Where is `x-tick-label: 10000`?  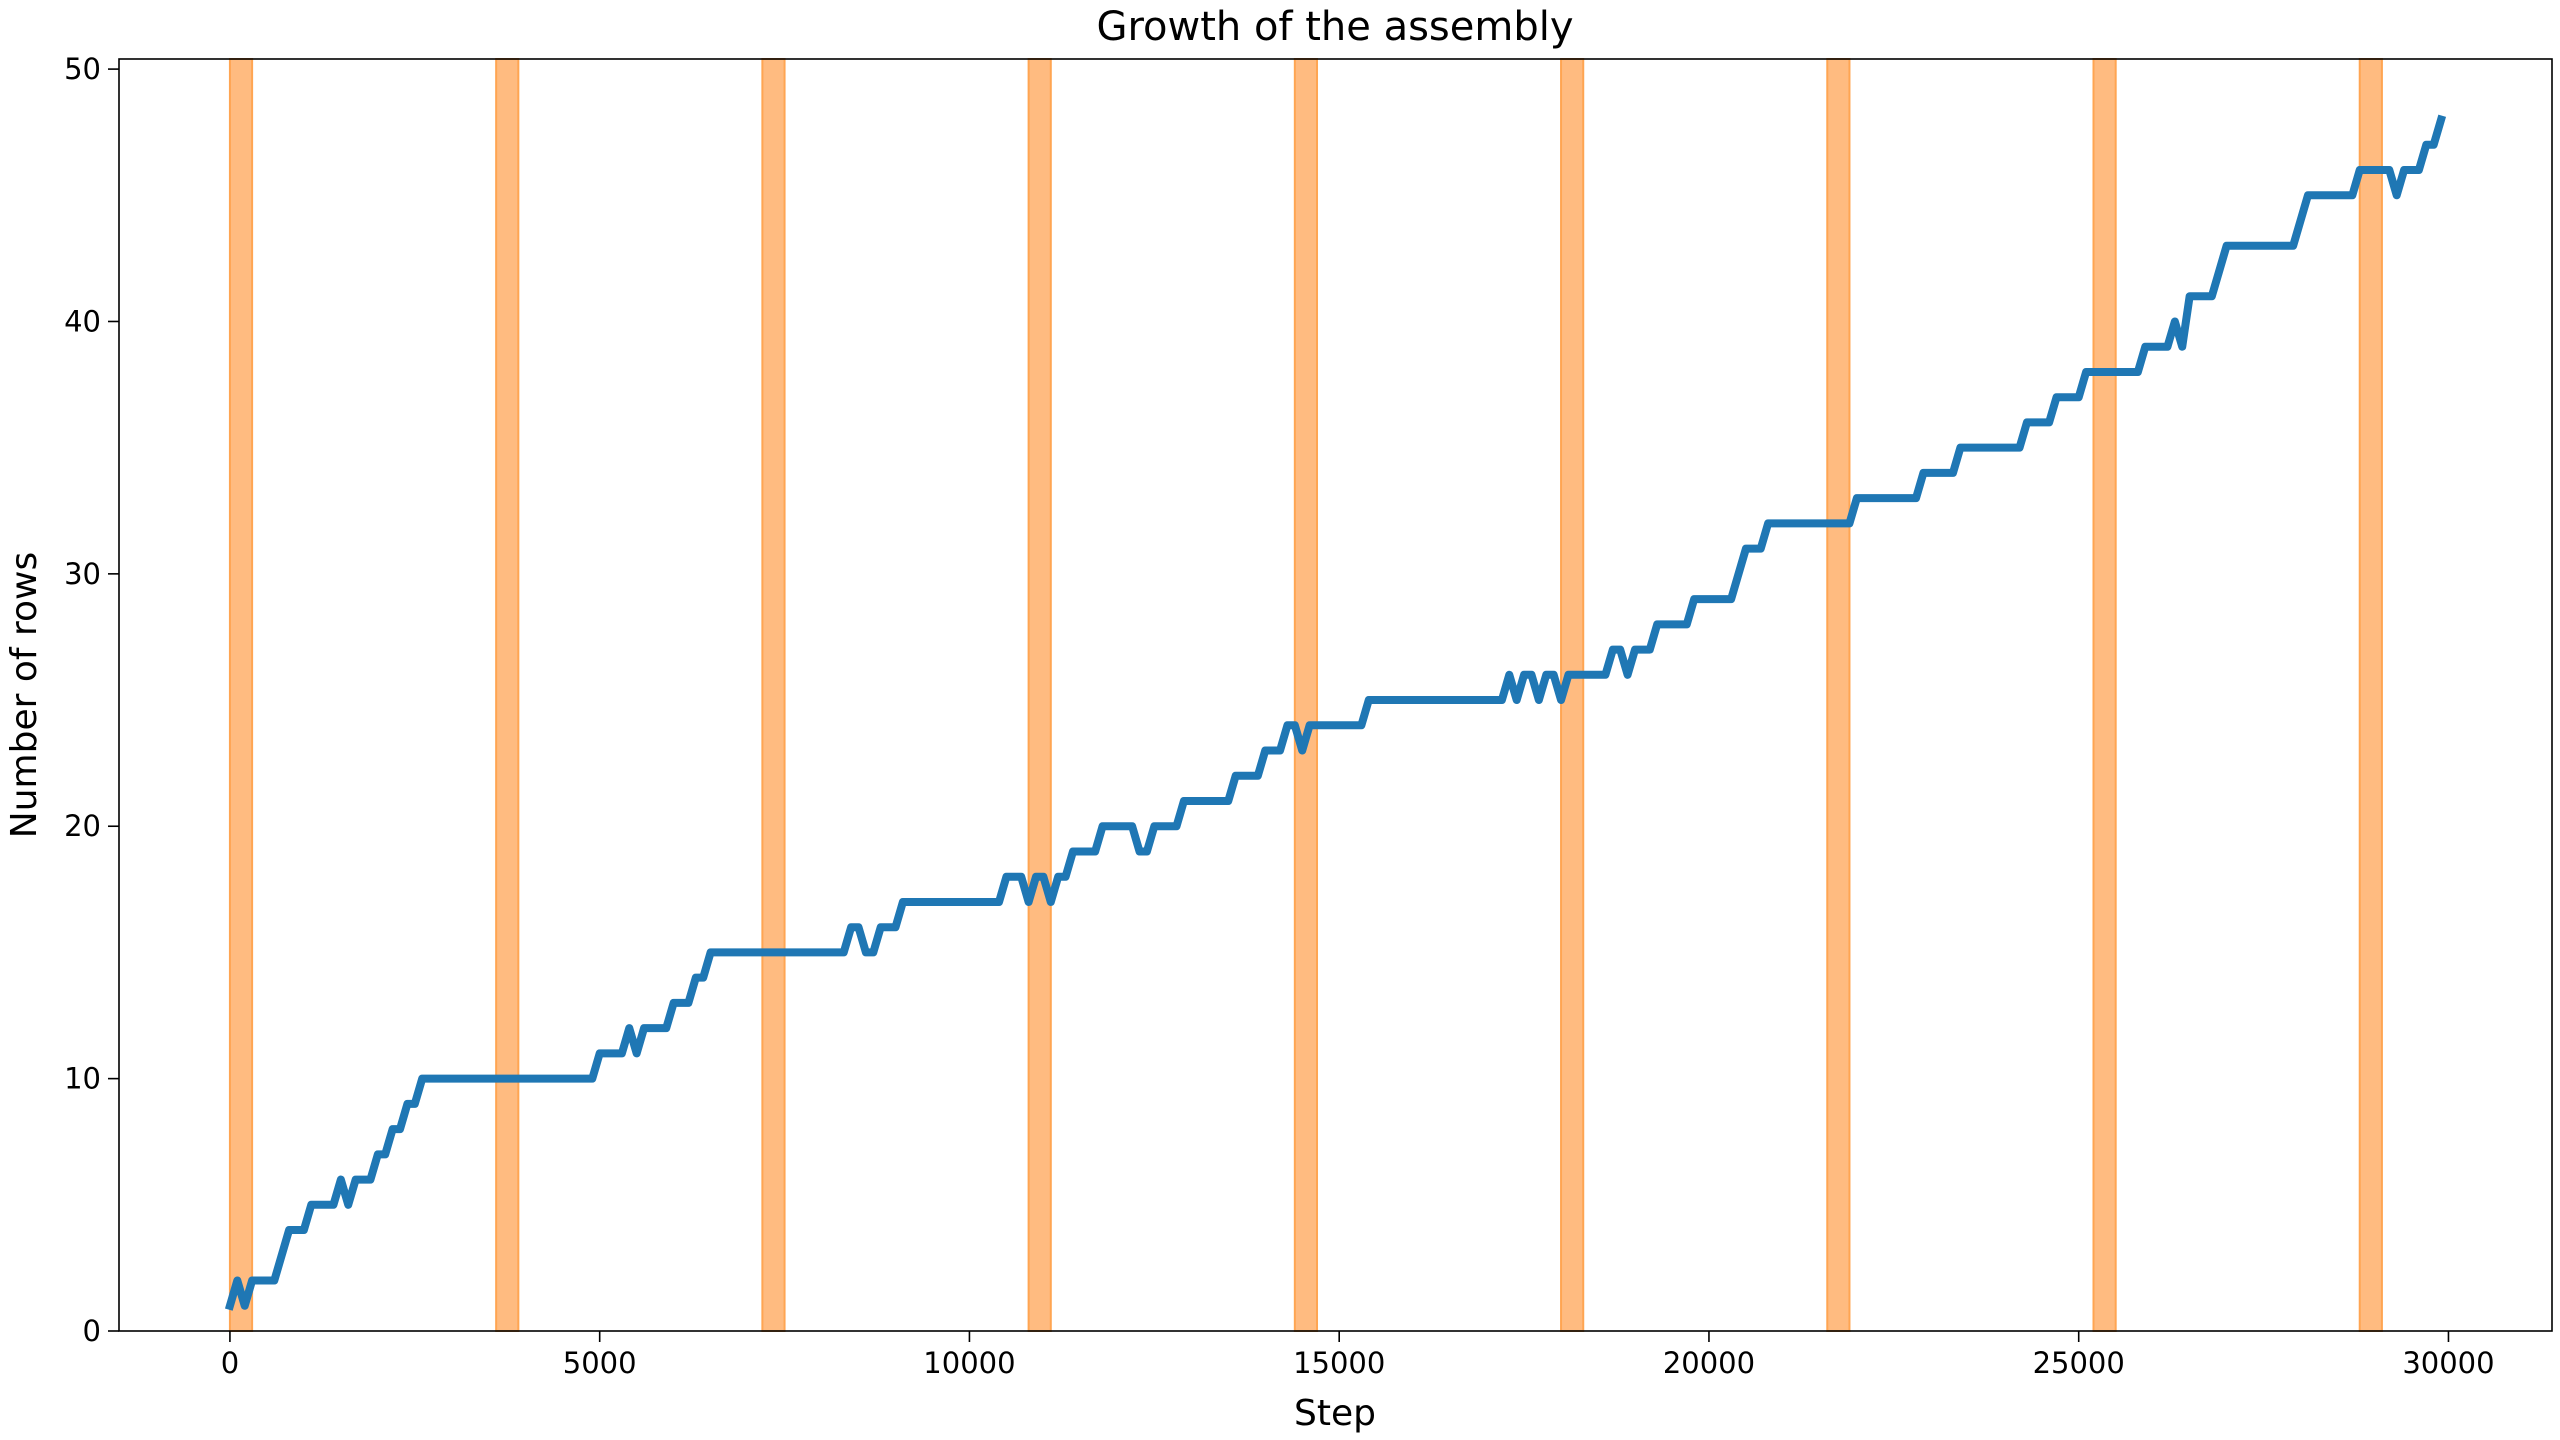
x-tick-label: 10000 is located at coordinates (969, 1363).